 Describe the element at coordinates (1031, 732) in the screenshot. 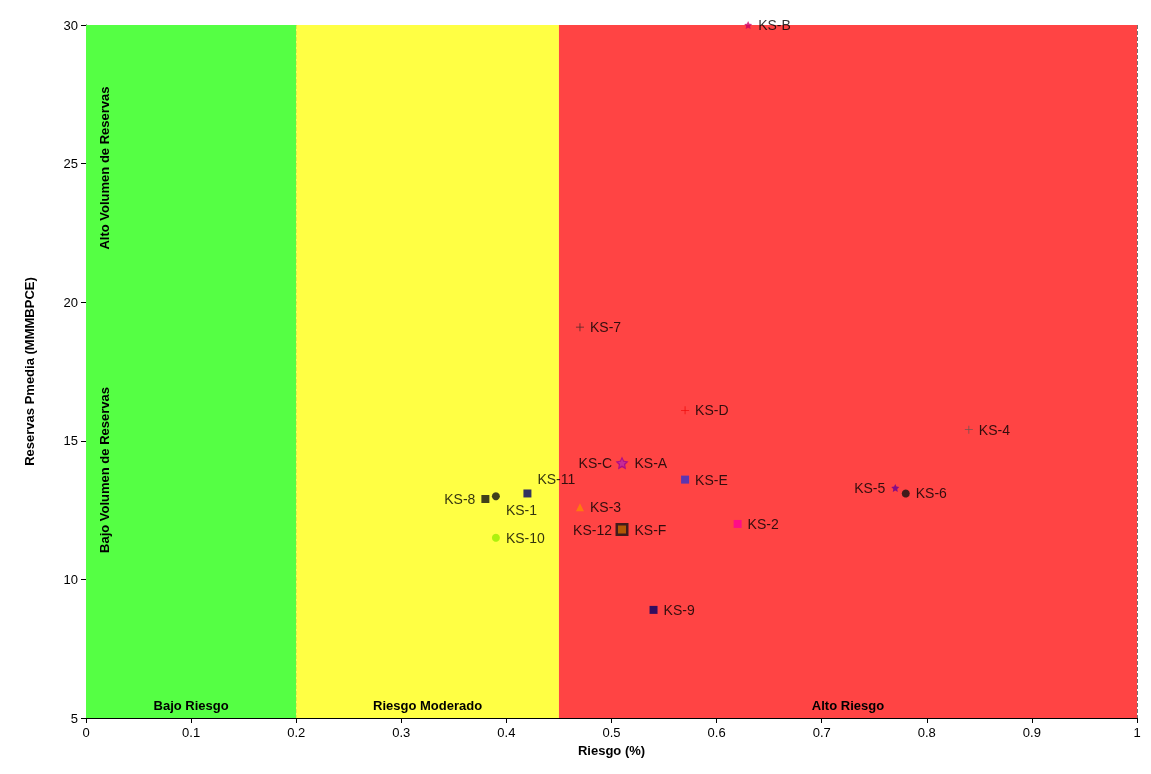

I see `x-tick-label: 0.9` at that location.